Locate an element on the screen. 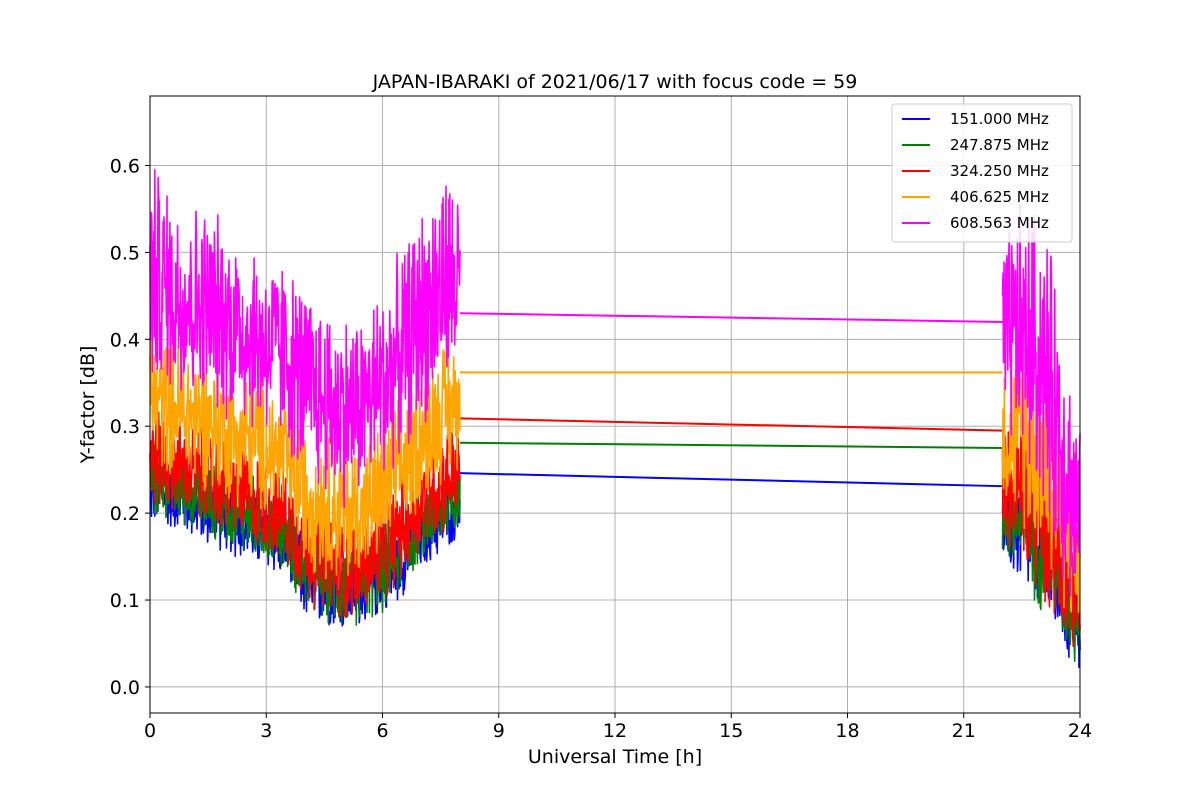 Image resolution: width=1200 pixels, height=800 pixels. legend-label: 324.250 MHz is located at coordinates (999, 171).